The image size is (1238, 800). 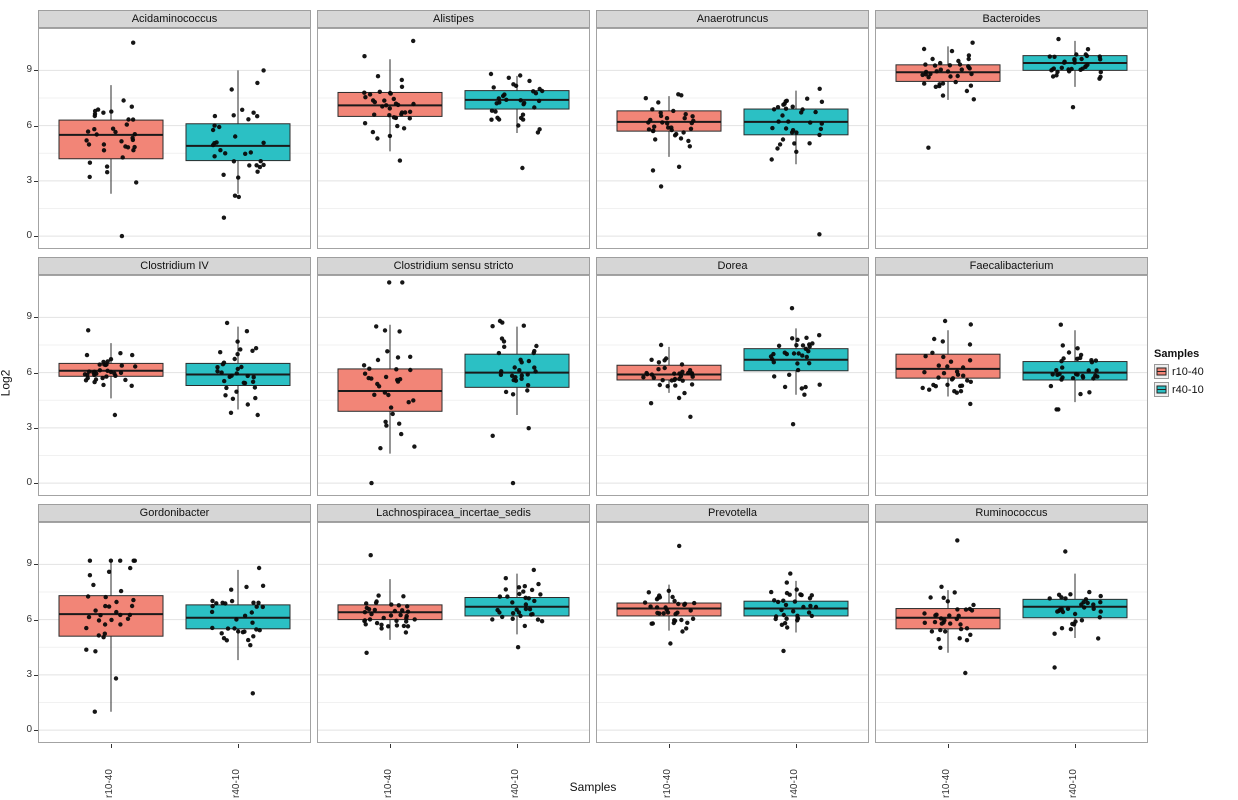 What do you see at coordinates (174, 266) in the screenshot?
I see `facet-strip: Clostridium IV` at bounding box center [174, 266].